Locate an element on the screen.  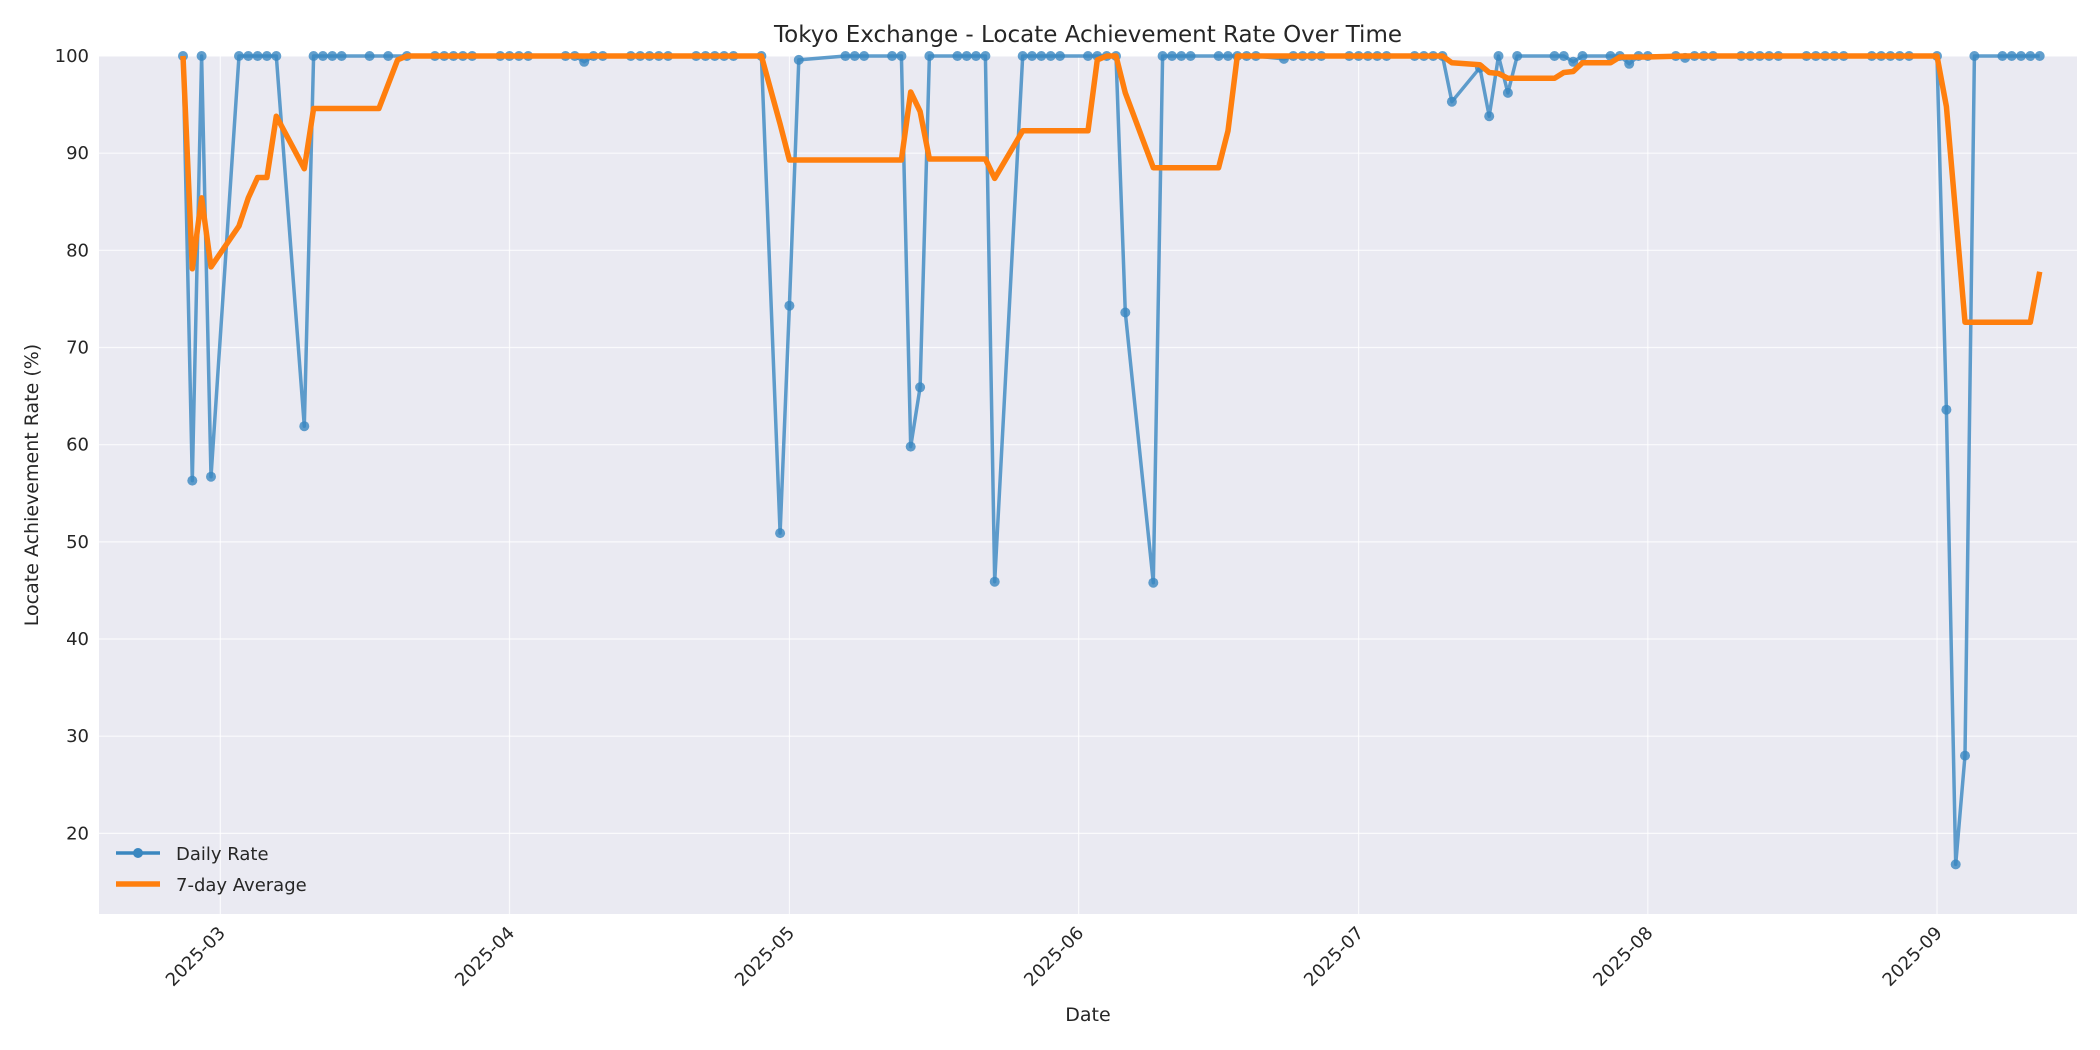
legend-marker-icon is located at coordinates (138, 853).